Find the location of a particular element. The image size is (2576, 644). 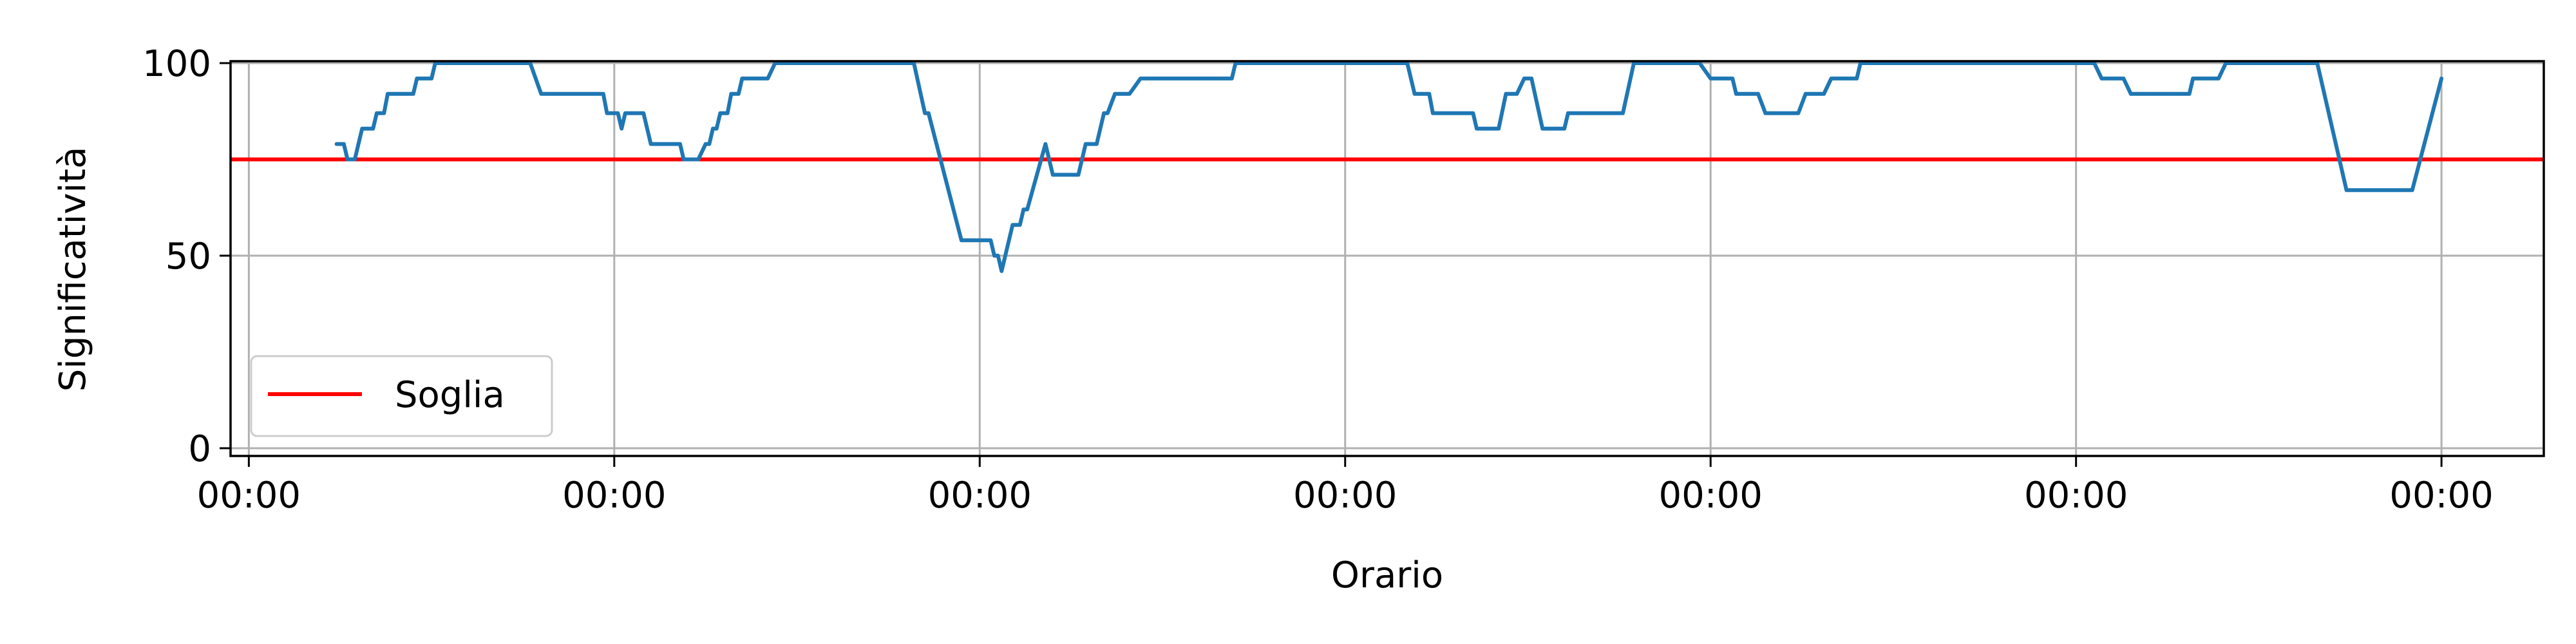

y-tick-label: 50 is located at coordinates (189, 257).